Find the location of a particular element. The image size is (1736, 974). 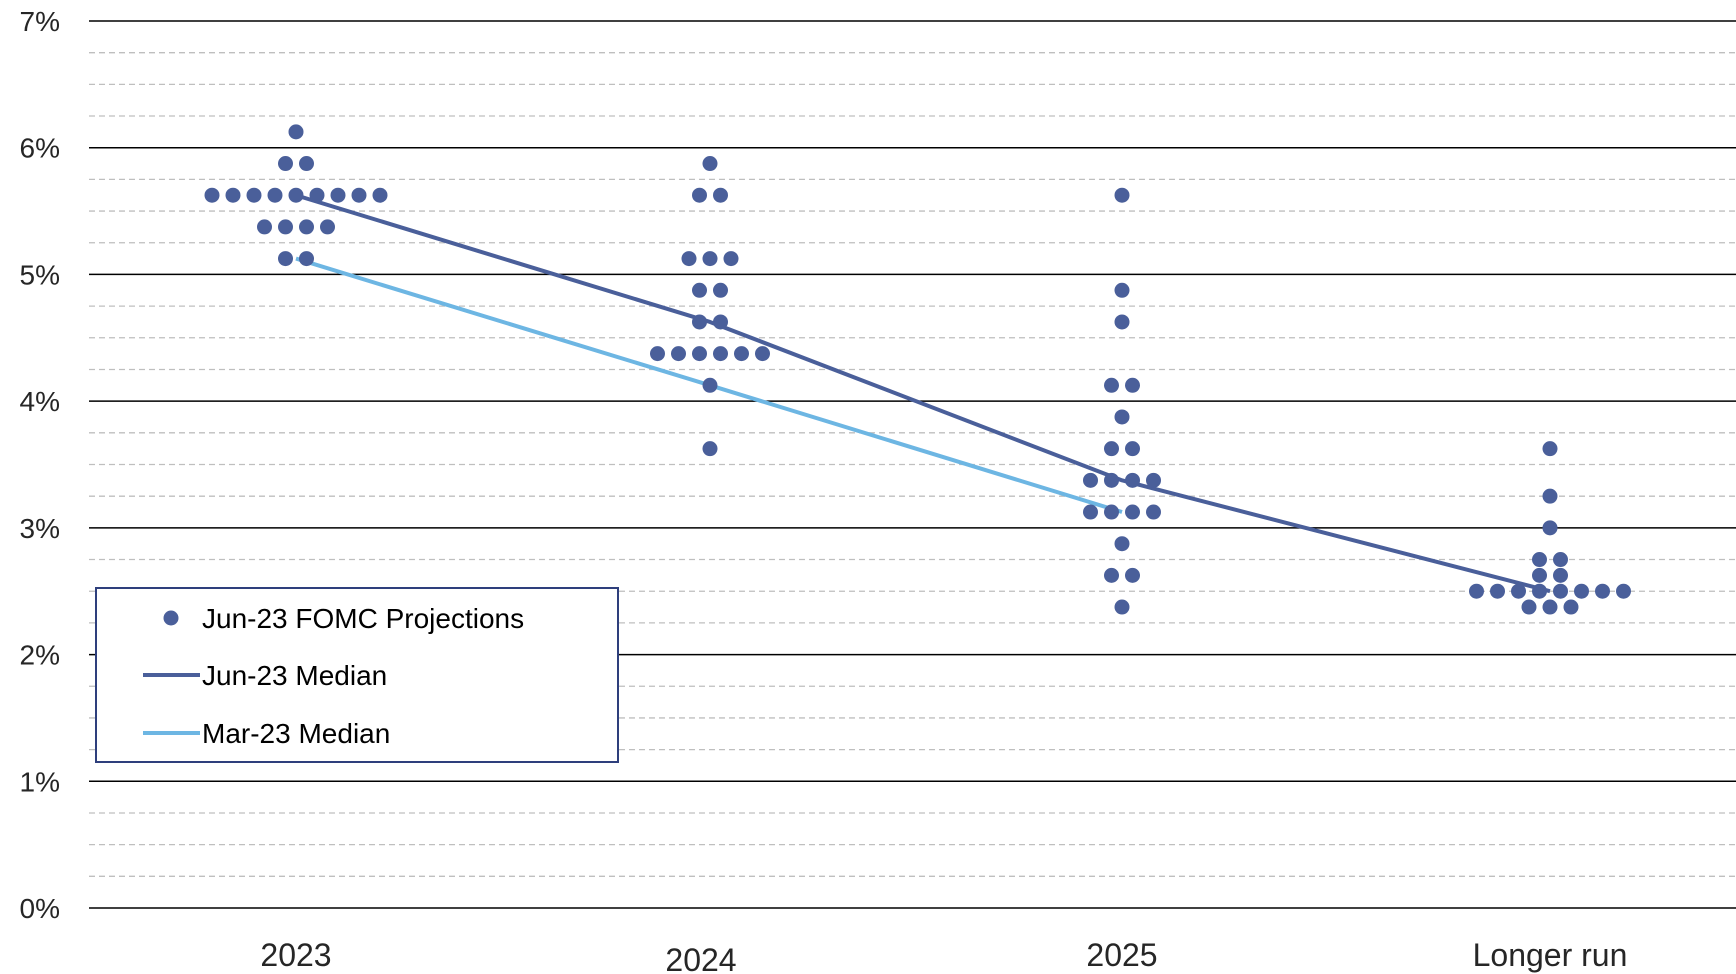

y-tick-label: 0% is located at coordinates (40, 908).